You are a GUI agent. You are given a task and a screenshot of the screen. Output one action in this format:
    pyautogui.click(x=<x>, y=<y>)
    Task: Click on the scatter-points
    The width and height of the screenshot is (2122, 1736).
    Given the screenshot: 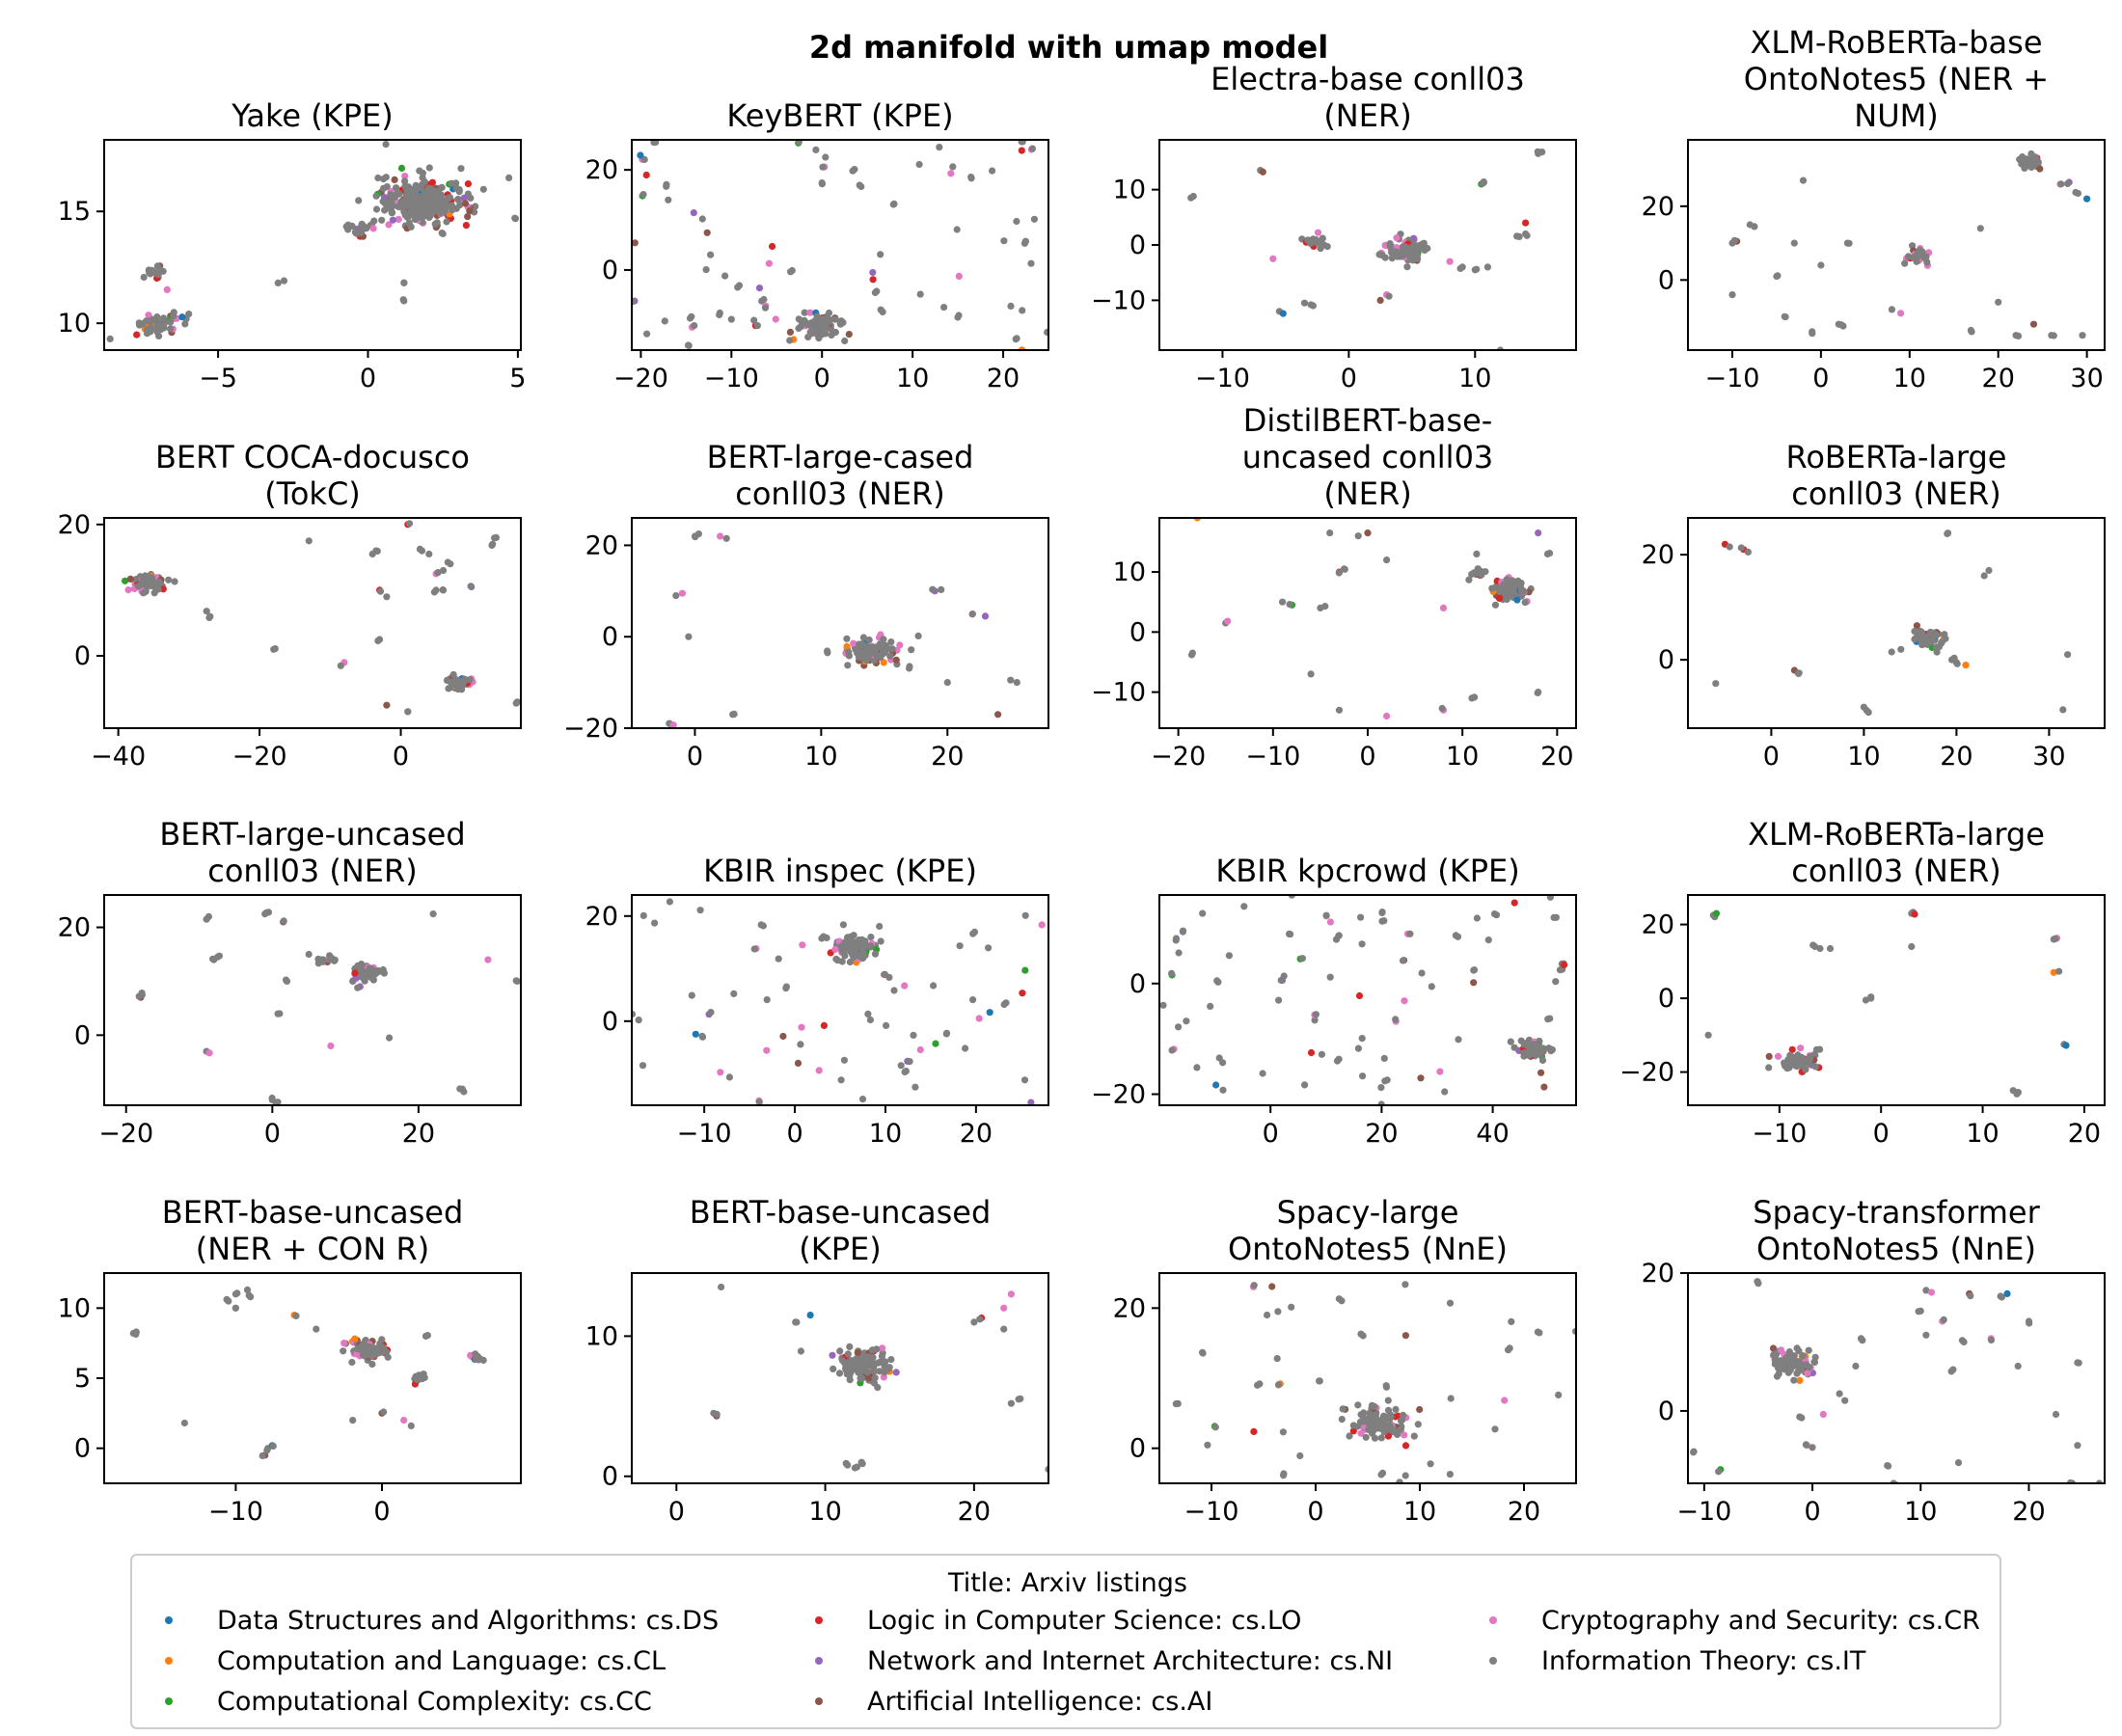 What is the action you would take?
    pyautogui.click(x=879, y=1378)
    